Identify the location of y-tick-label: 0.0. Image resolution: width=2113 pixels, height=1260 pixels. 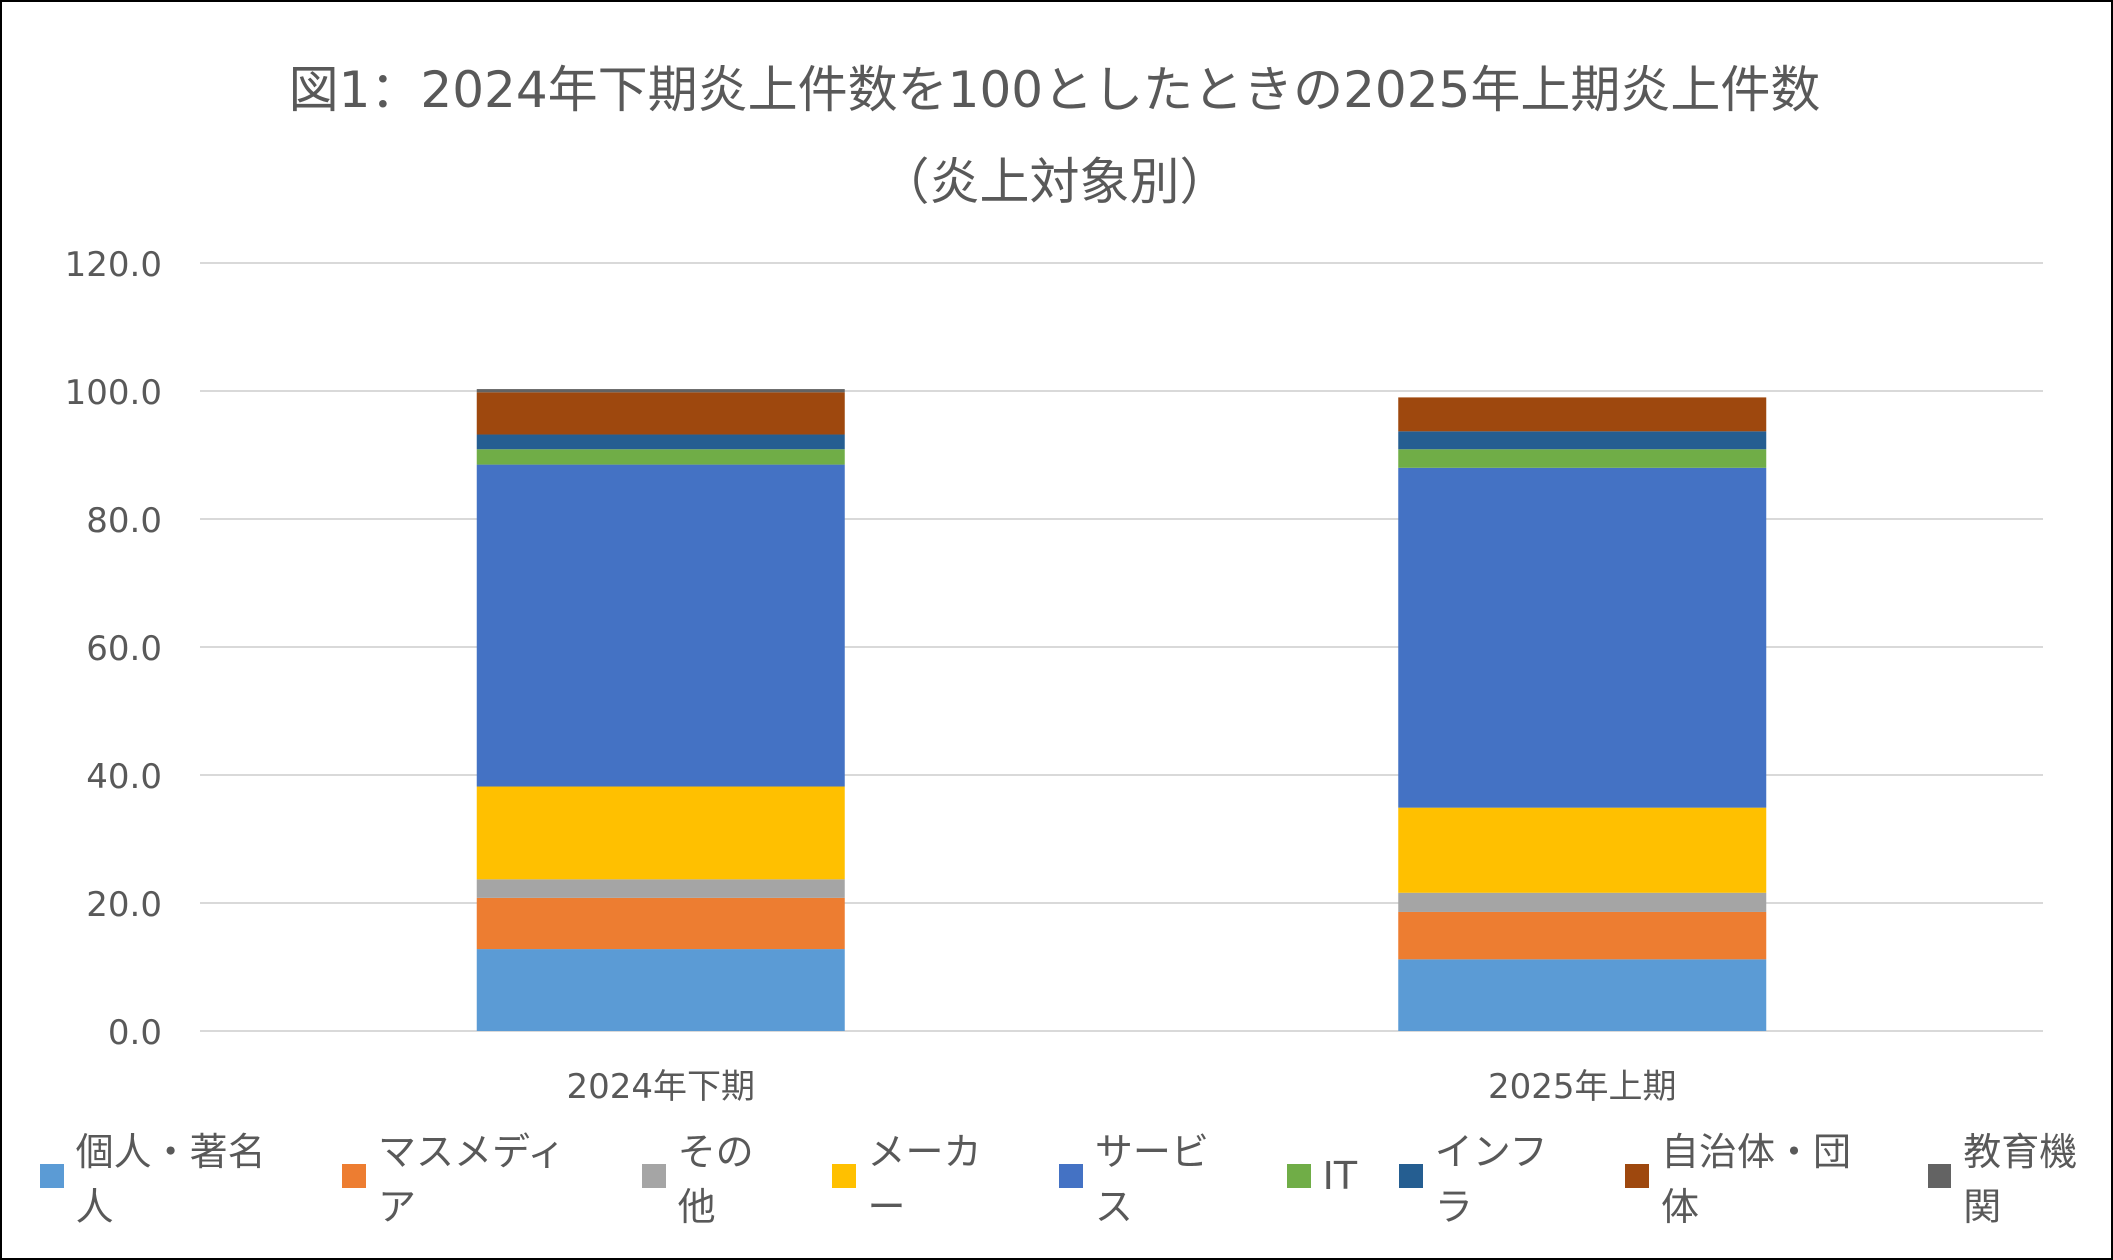
(135, 1033).